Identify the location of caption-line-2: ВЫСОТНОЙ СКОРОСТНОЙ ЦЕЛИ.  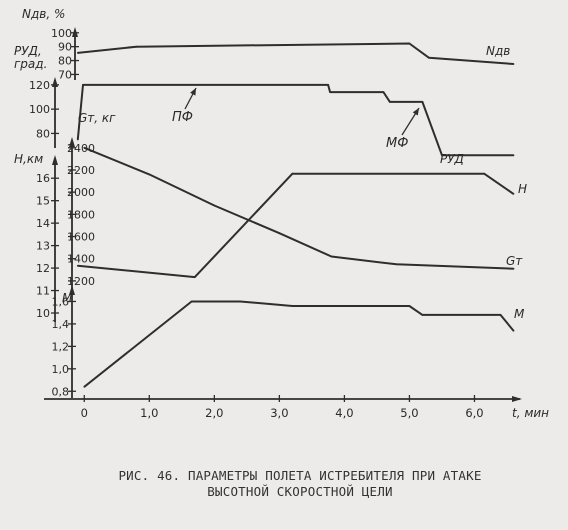
(300, 491).